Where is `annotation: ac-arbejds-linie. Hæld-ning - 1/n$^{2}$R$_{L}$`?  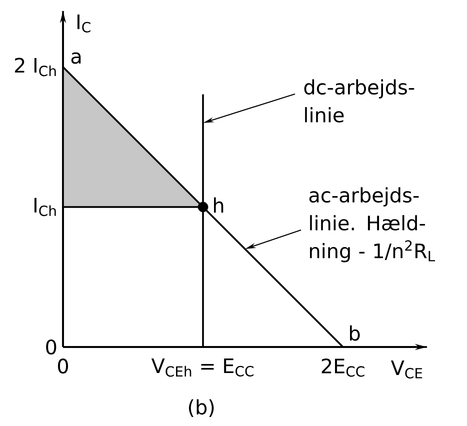
annotation: ac-arbejds-linie. Hæld-ning - 1/n$^{2}$R$_{L}$ is located at coordinates (372, 224).